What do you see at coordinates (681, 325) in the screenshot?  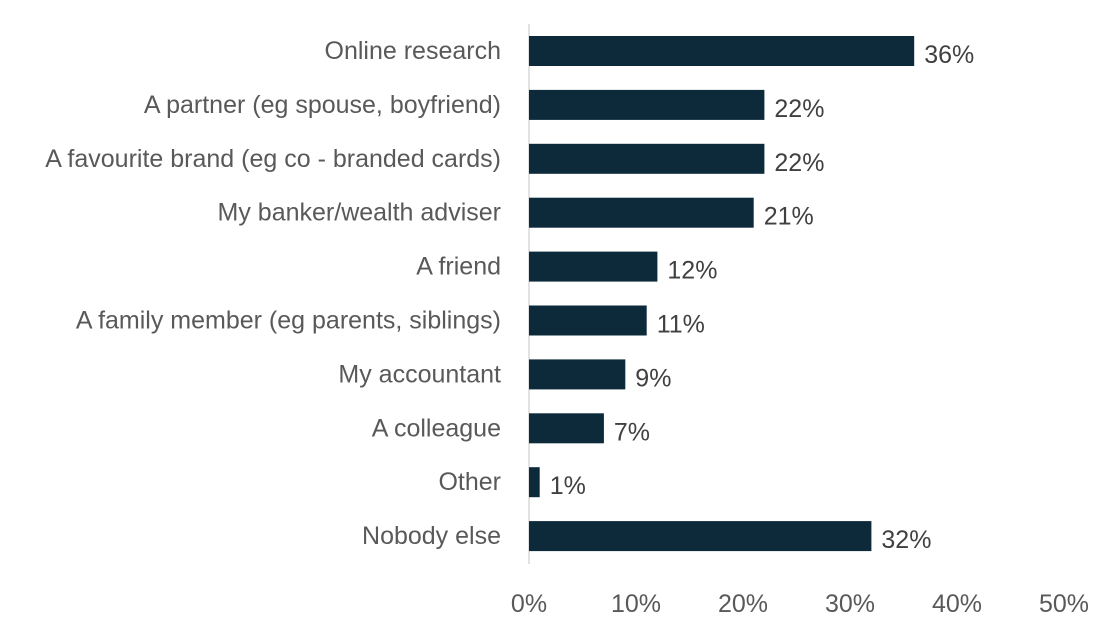 I see `data-label: 11%` at bounding box center [681, 325].